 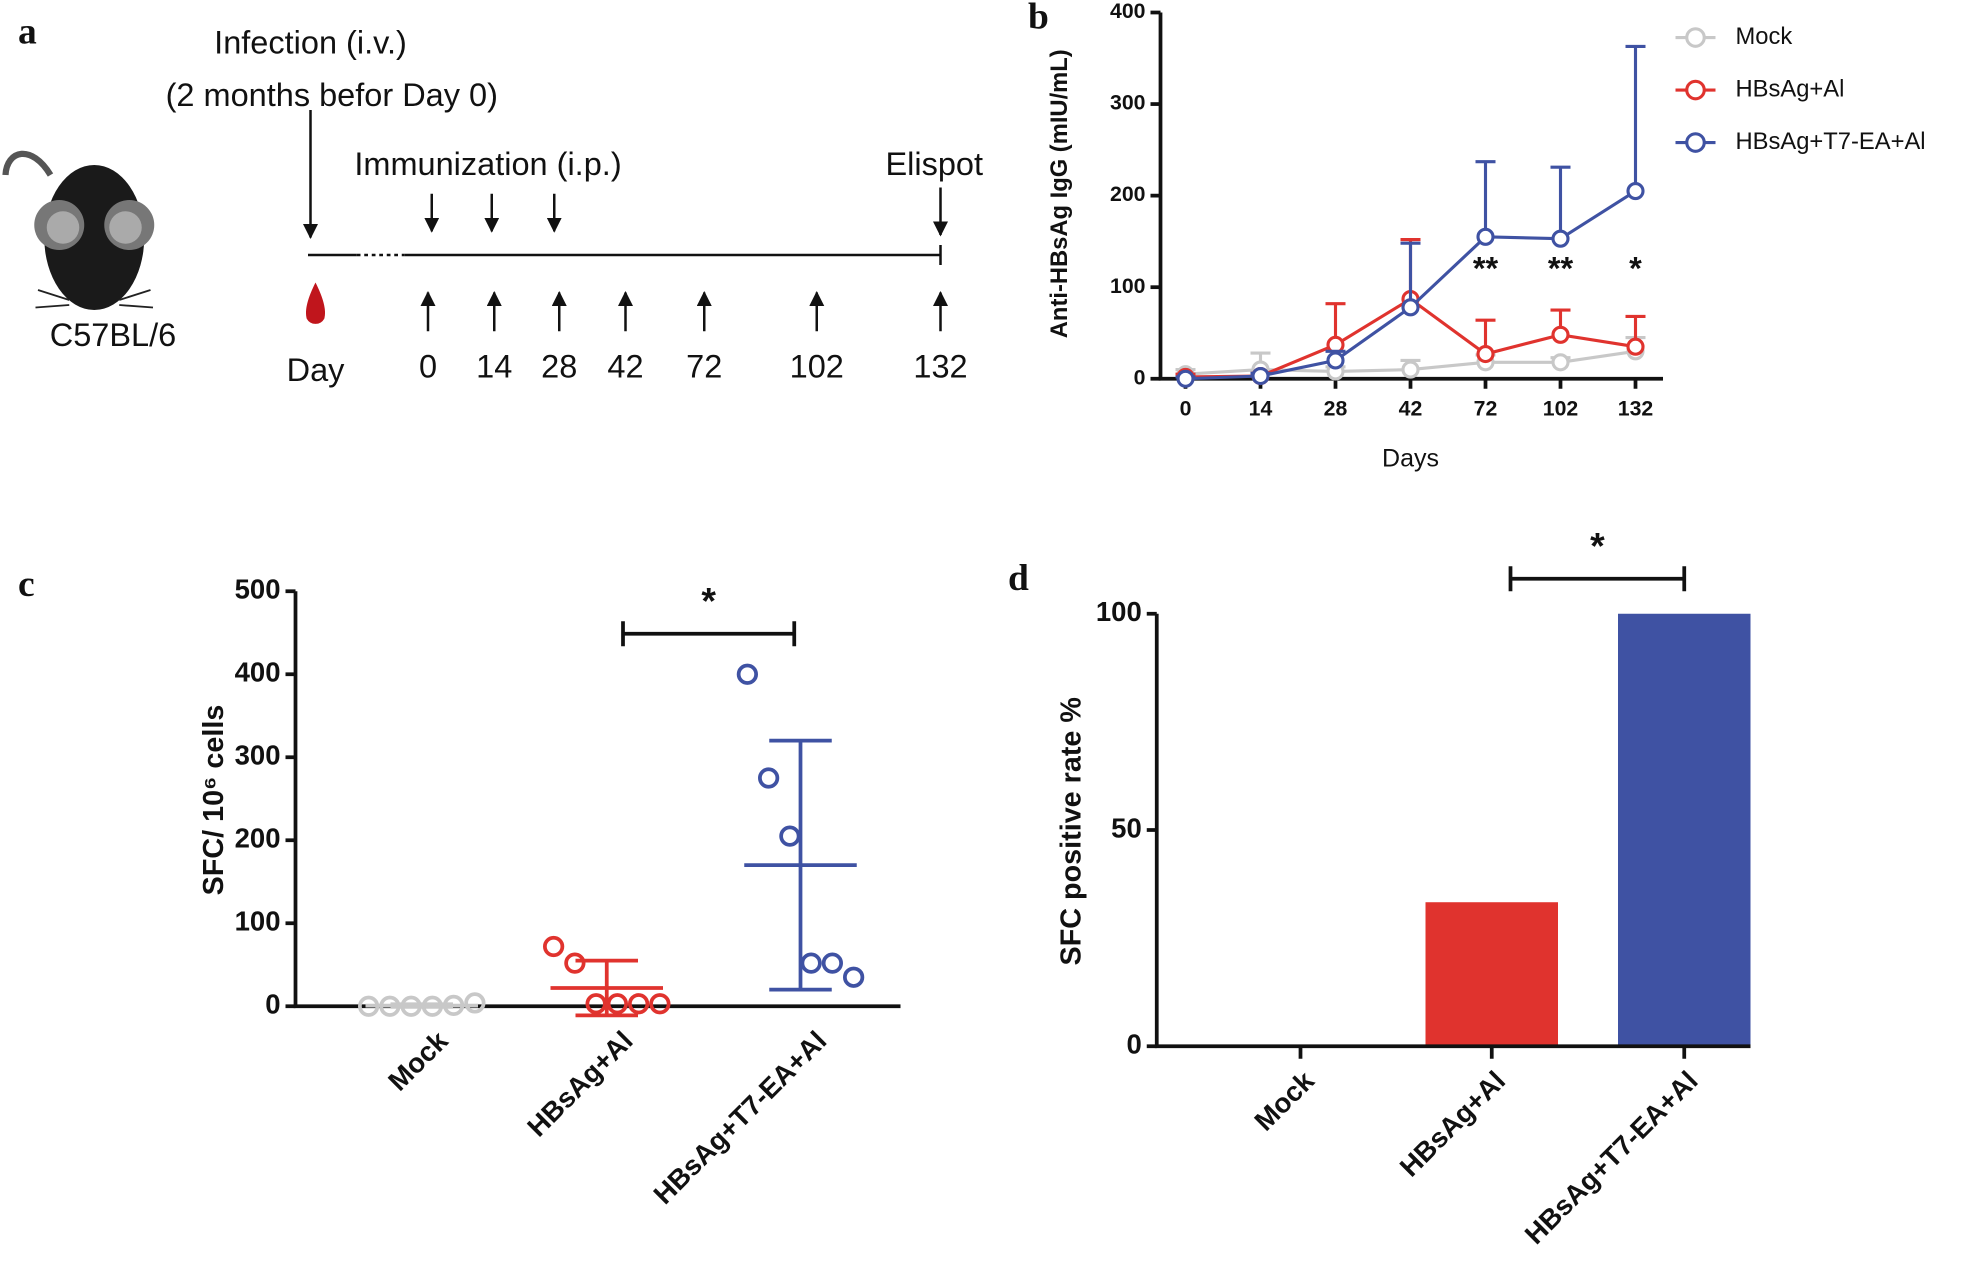 What do you see at coordinates (1038, 19) in the screenshot?
I see `panel-label: b` at bounding box center [1038, 19].